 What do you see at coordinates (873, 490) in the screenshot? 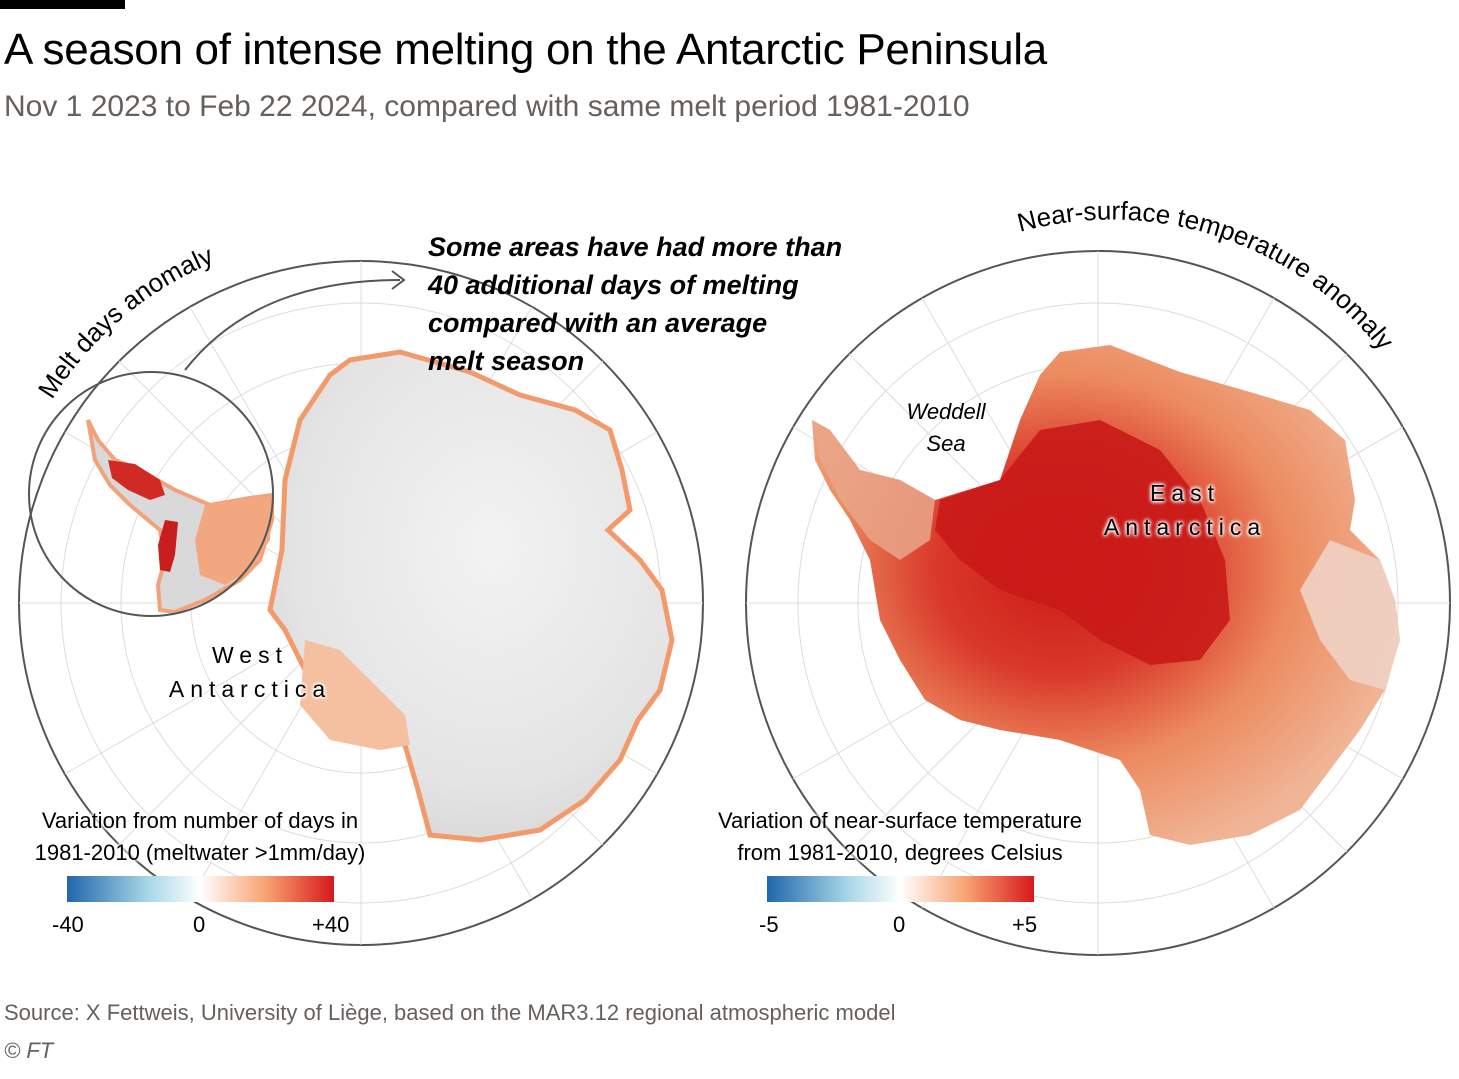
I see `right-peninsula-shade` at bounding box center [873, 490].